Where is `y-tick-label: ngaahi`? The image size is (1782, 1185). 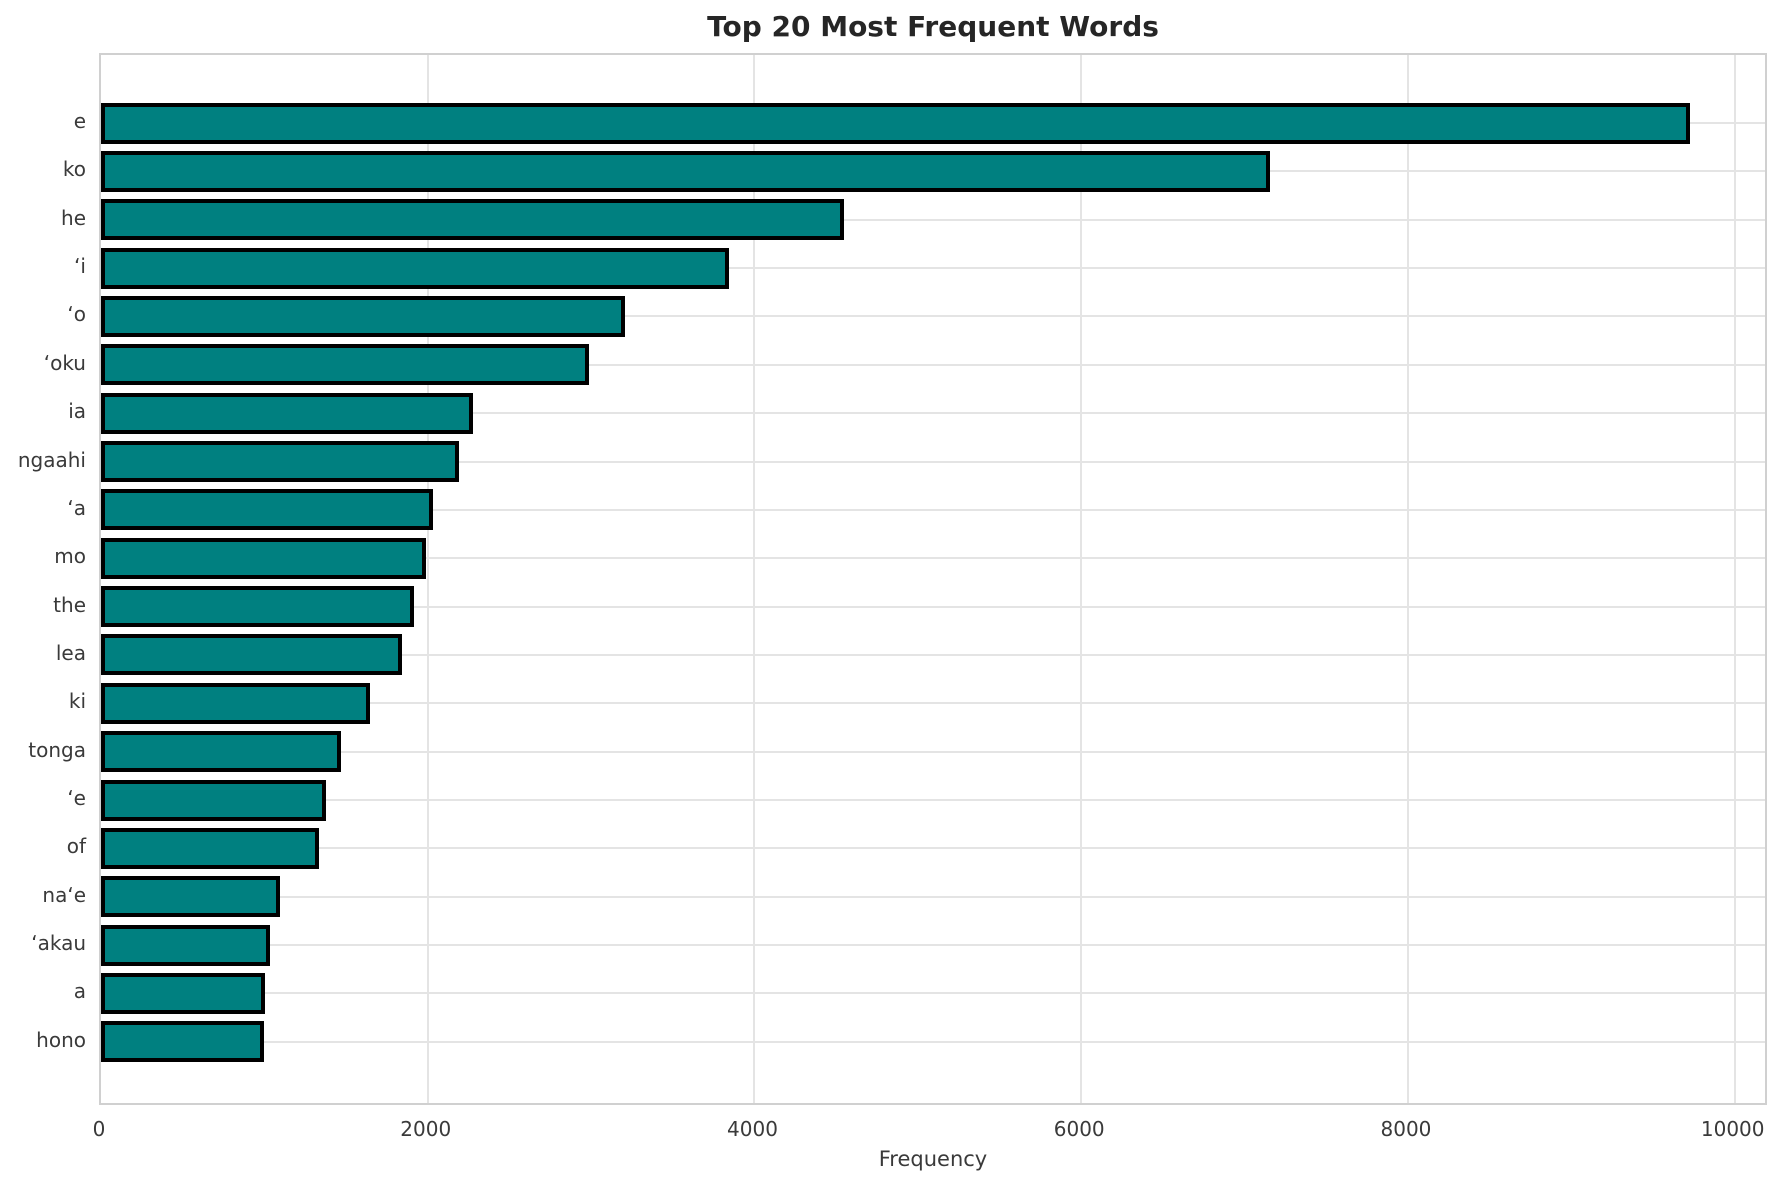 y-tick-label: ngaahi is located at coordinates (51, 459).